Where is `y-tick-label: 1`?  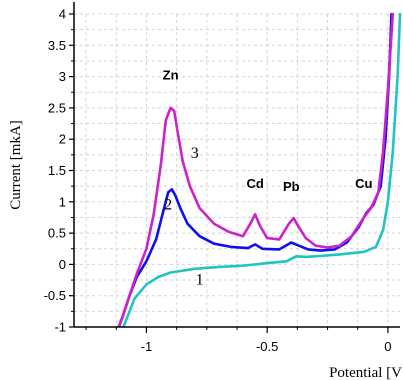
y-tick-label: 1 is located at coordinates (62, 201).